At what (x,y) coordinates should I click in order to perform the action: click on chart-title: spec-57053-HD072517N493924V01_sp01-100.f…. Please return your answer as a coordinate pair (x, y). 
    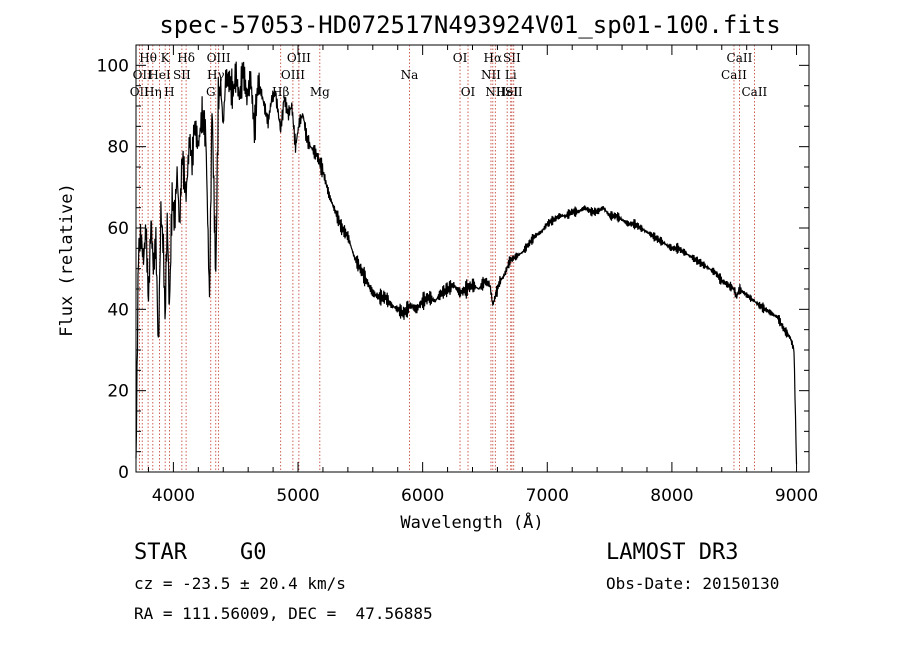
    Looking at the image, I should click on (469, 25).